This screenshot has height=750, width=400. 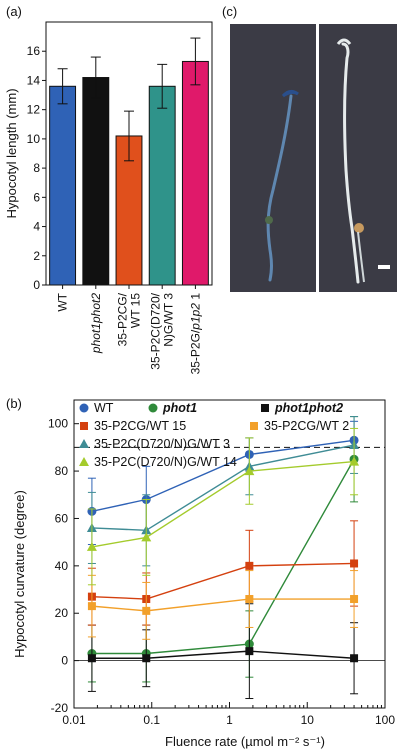 What do you see at coordinates (229, 11) in the screenshot?
I see `panel-label-c: (c)` at bounding box center [229, 11].